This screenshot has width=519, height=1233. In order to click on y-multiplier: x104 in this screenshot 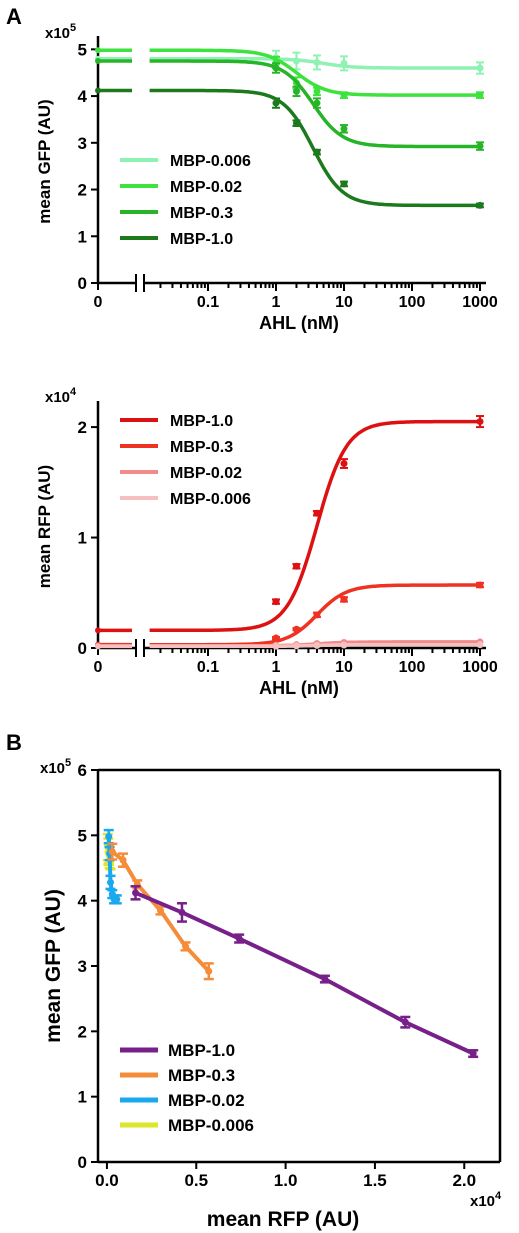, I will do `click(61, 396)`.